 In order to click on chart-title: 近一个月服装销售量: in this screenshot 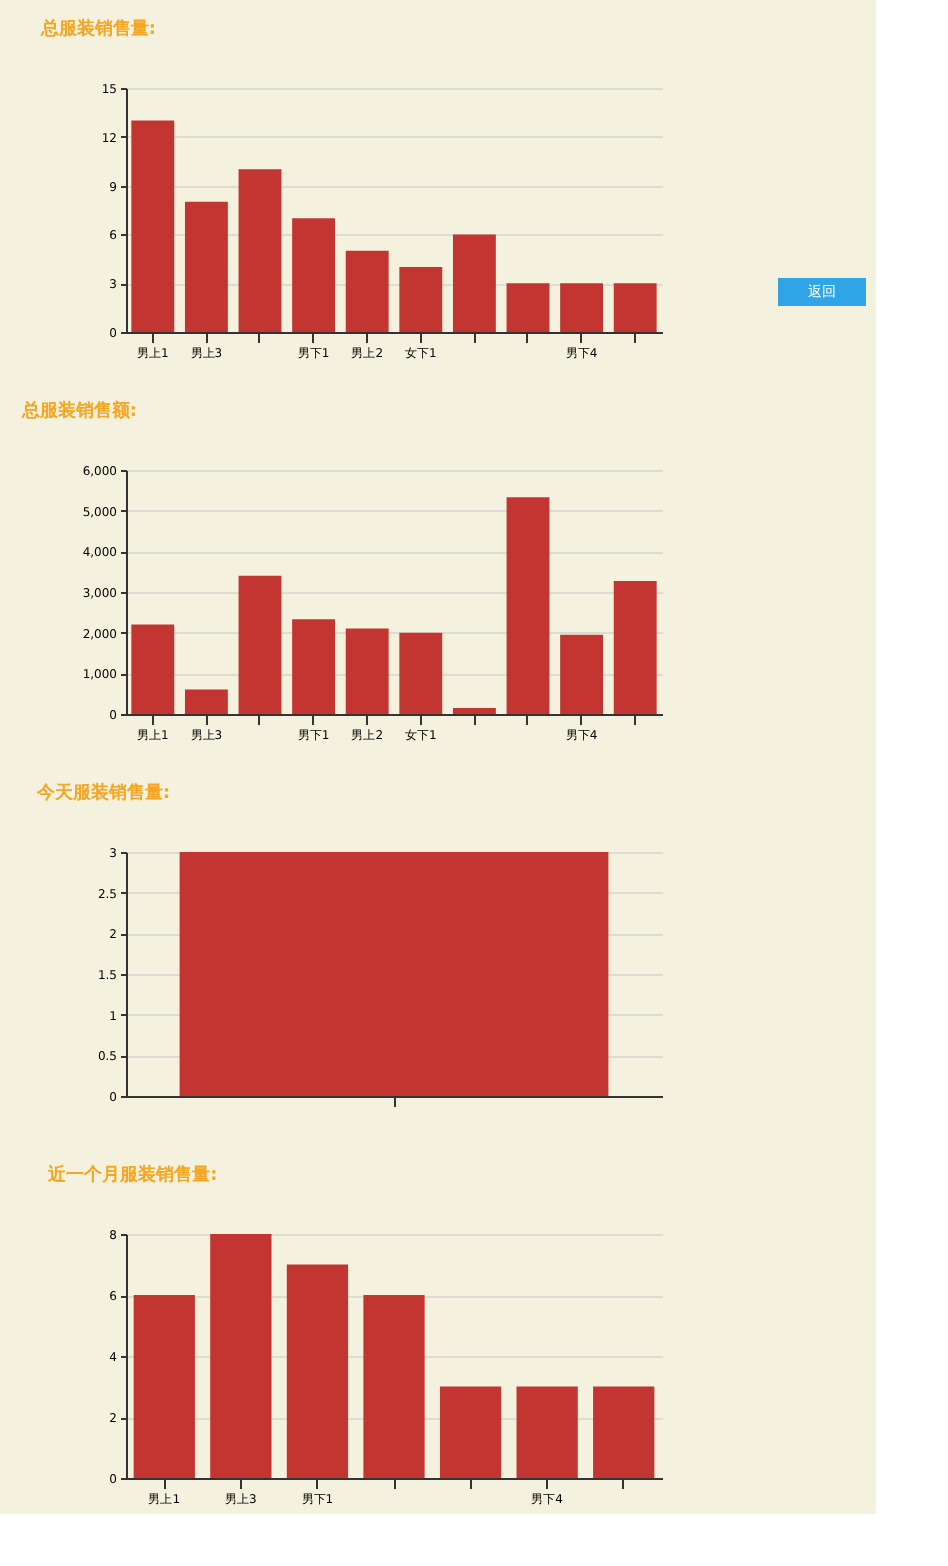, I will do `click(132, 1175)`.